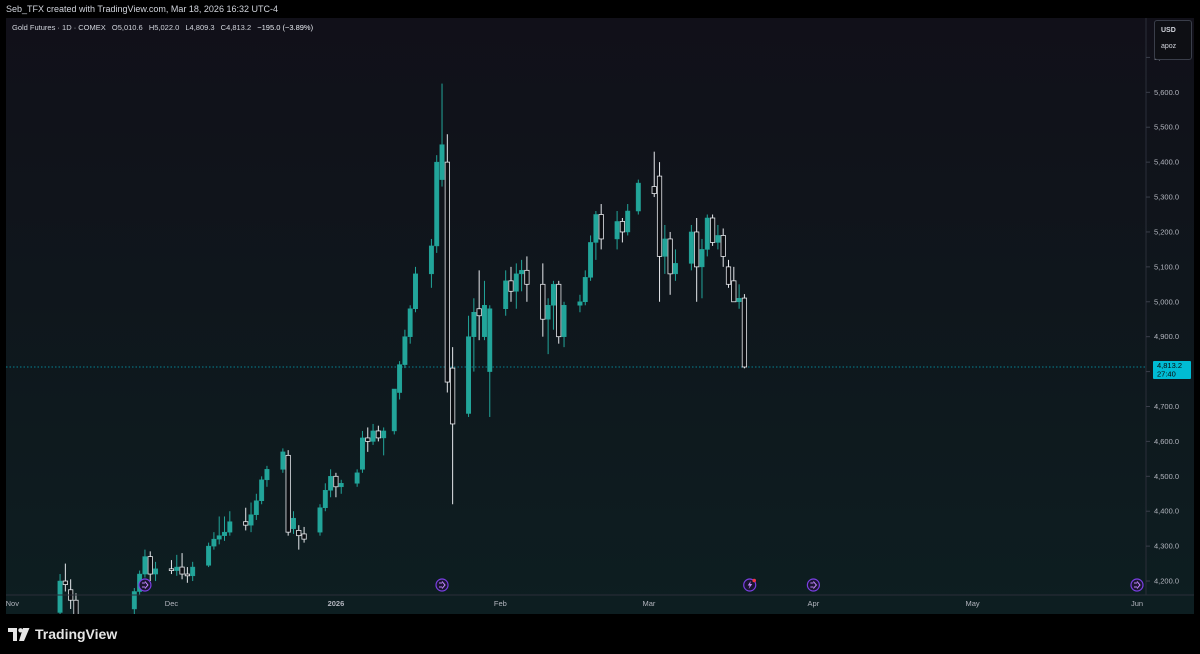  What do you see at coordinates (500, 603) in the screenshot?
I see `time-tick-label: Feb` at bounding box center [500, 603].